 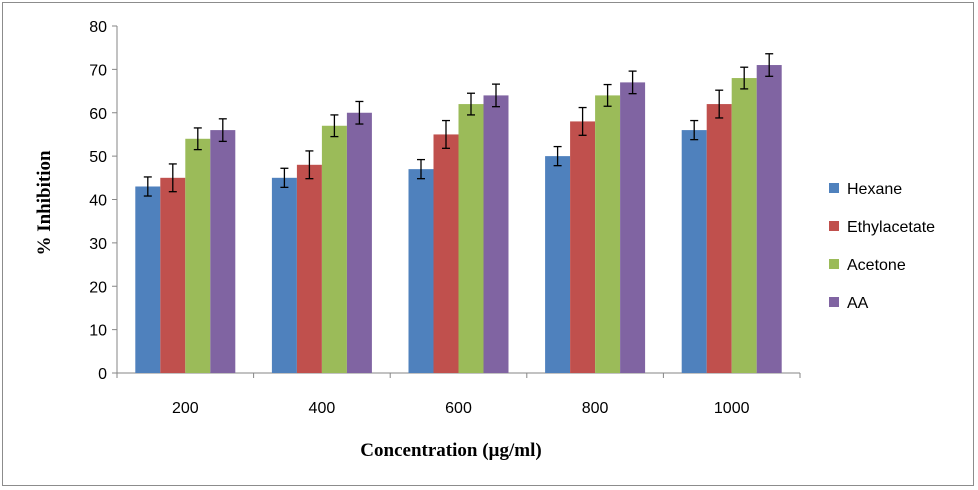 I want to click on y-axis: 0 10 20 30 40 50 60 70 80, so click(x=103, y=201).